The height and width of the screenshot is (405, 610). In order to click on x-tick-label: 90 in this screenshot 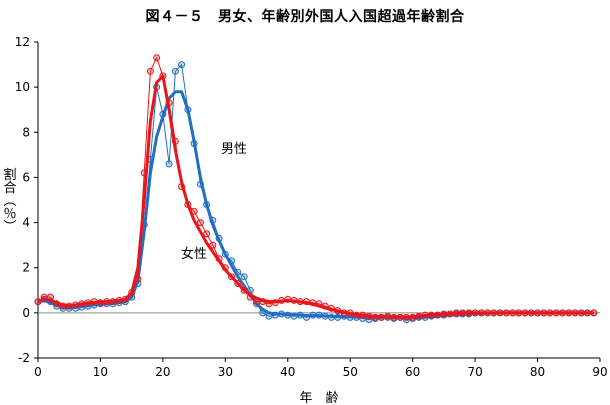, I will do `click(599, 372)`.